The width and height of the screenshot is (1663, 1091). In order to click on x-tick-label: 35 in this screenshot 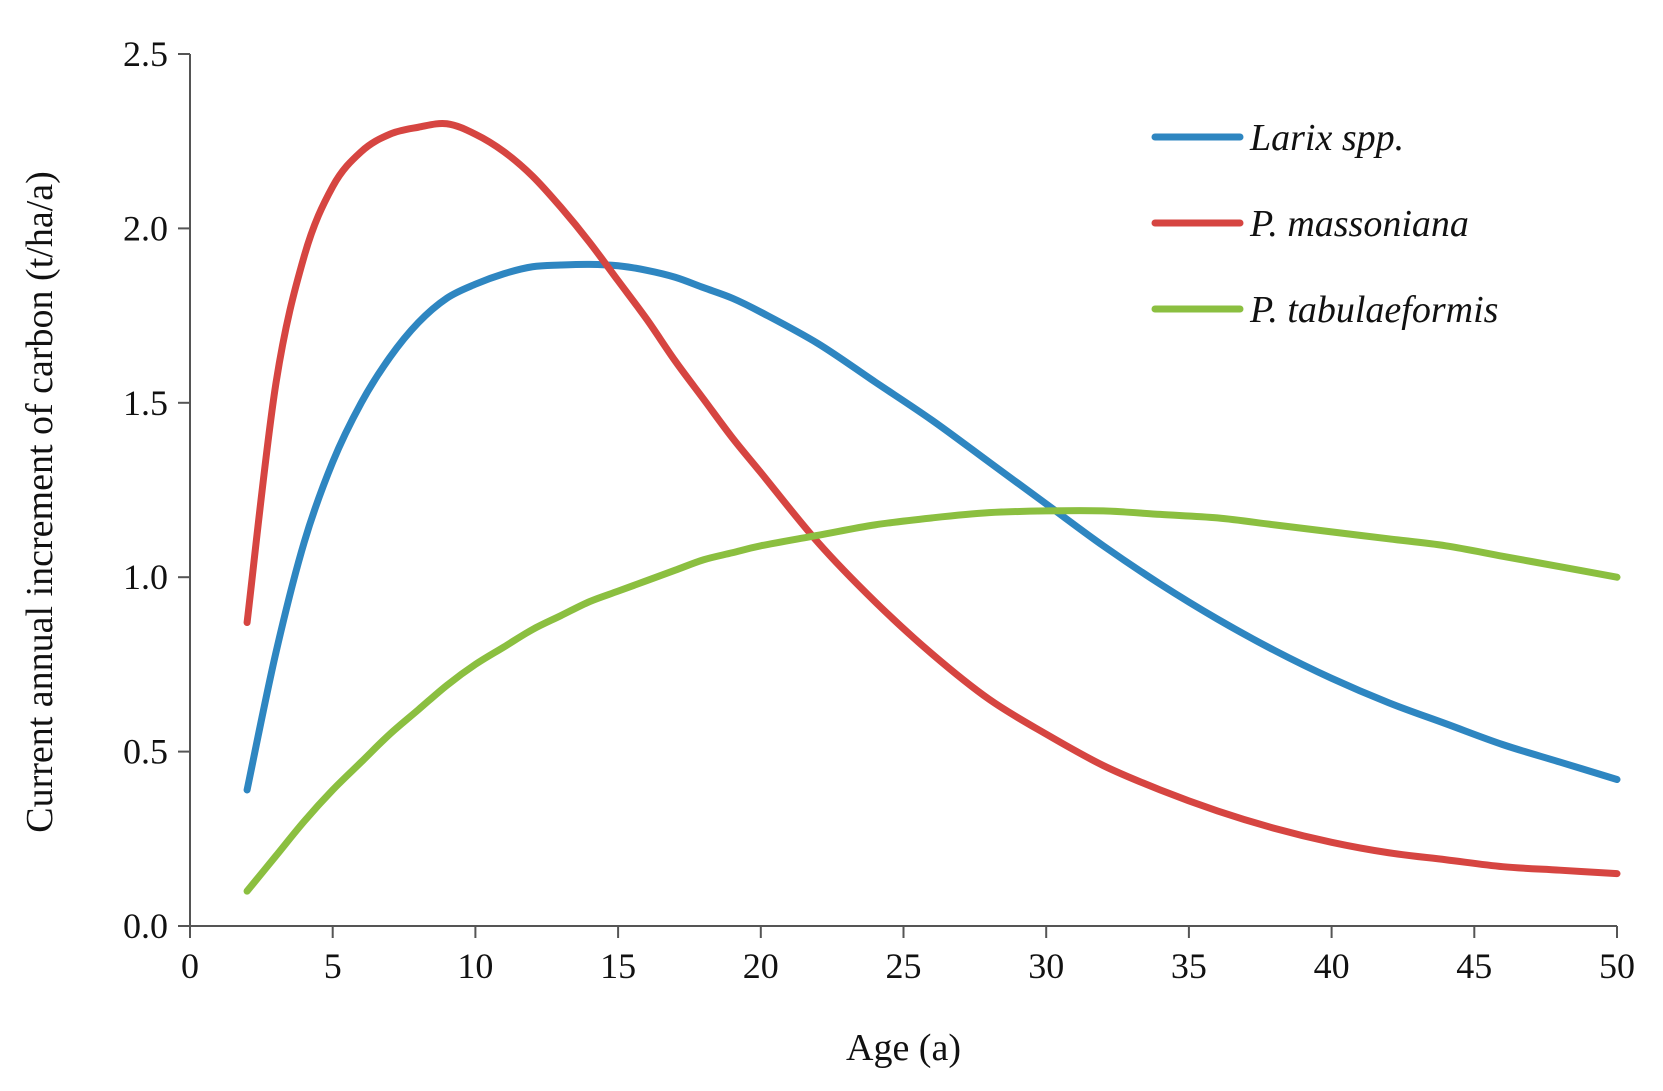, I will do `click(1189, 966)`.